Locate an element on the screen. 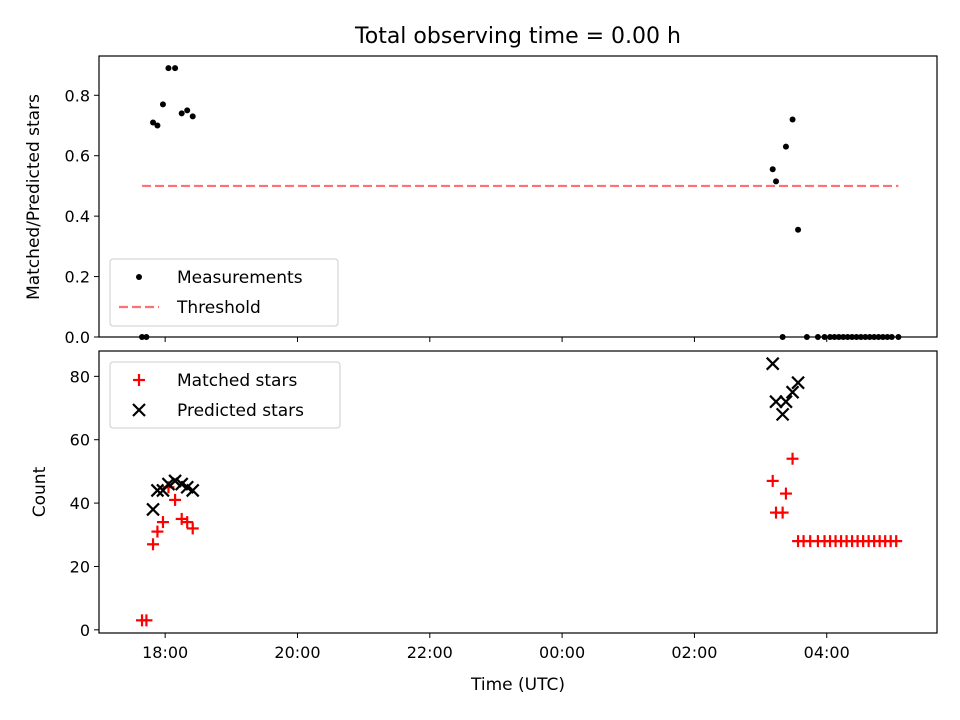 This screenshot has width=960, height=720. legend-measurements-label: Measurements is located at coordinates (240, 278).